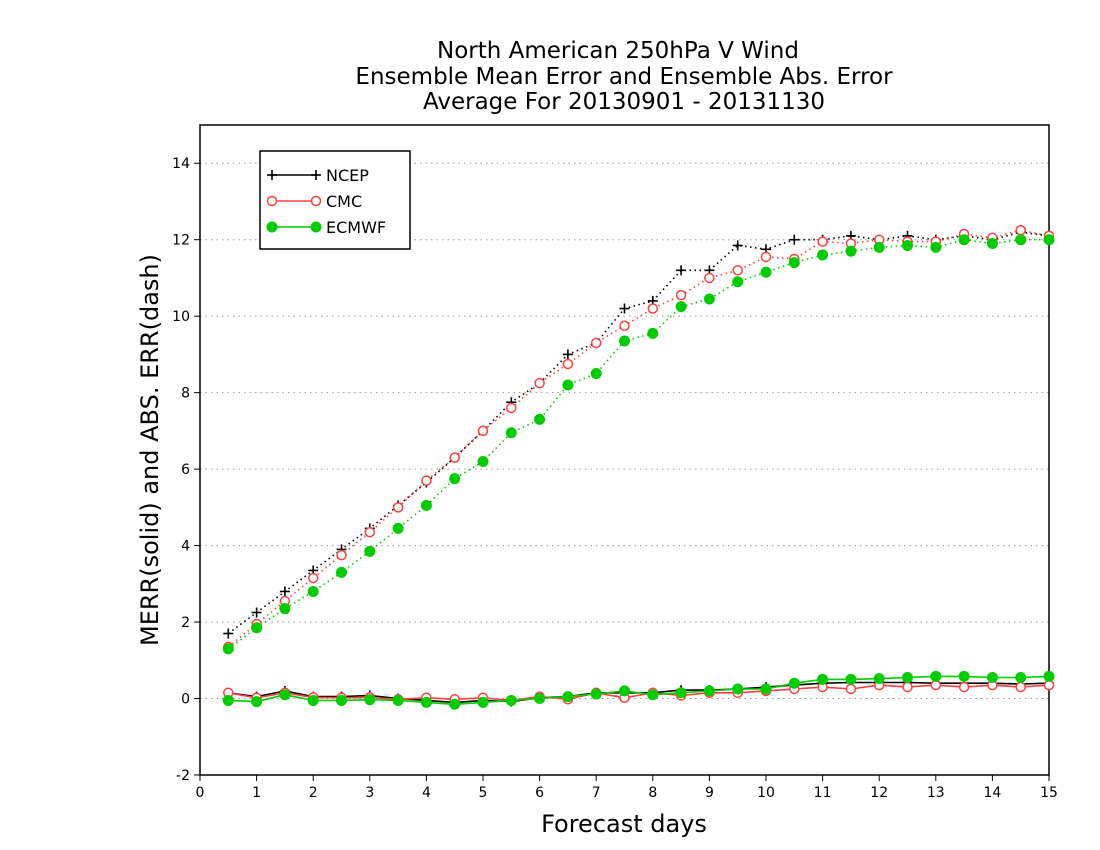  I want to click on y-tick-label: 6, so click(185, 470).